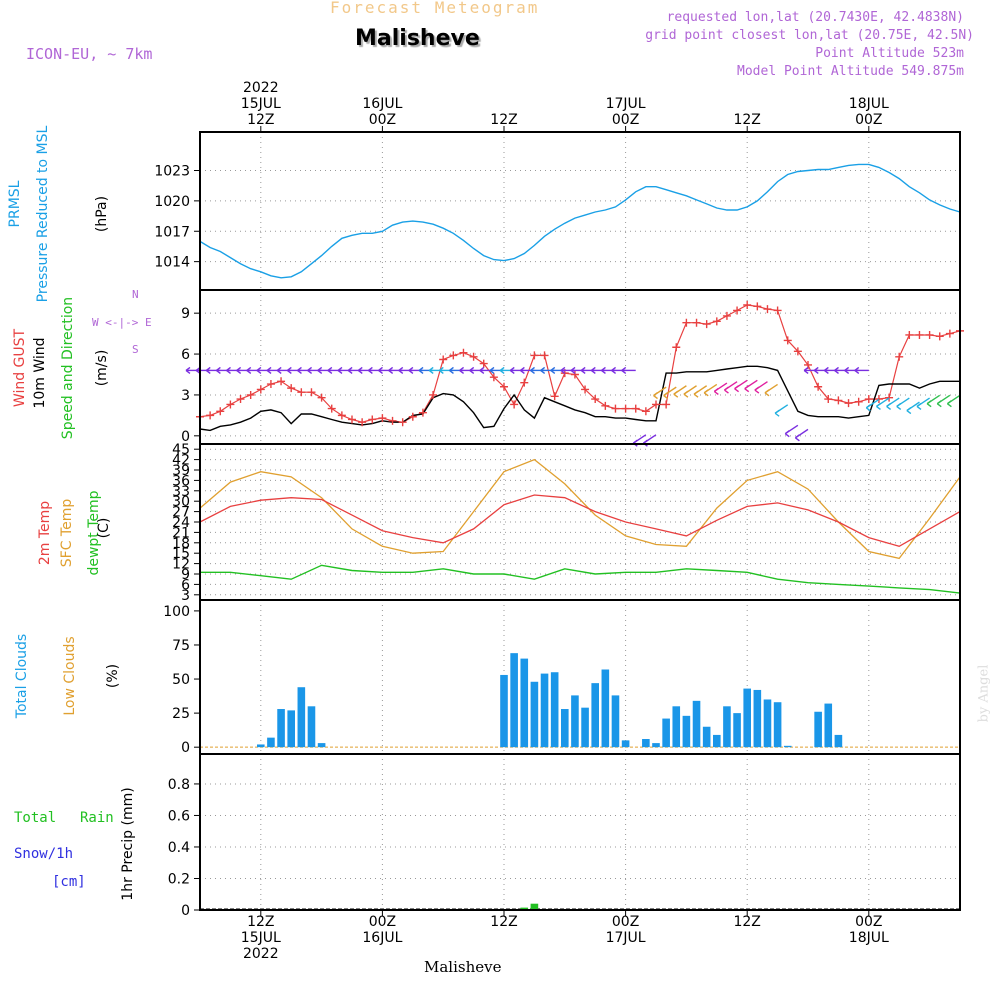 This screenshot has width=1000, height=1000. What do you see at coordinates (868, 930) in the screenshot?
I see `x-tick-label-bottom: 00Z 18JUL` at bounding box center [868, 930].